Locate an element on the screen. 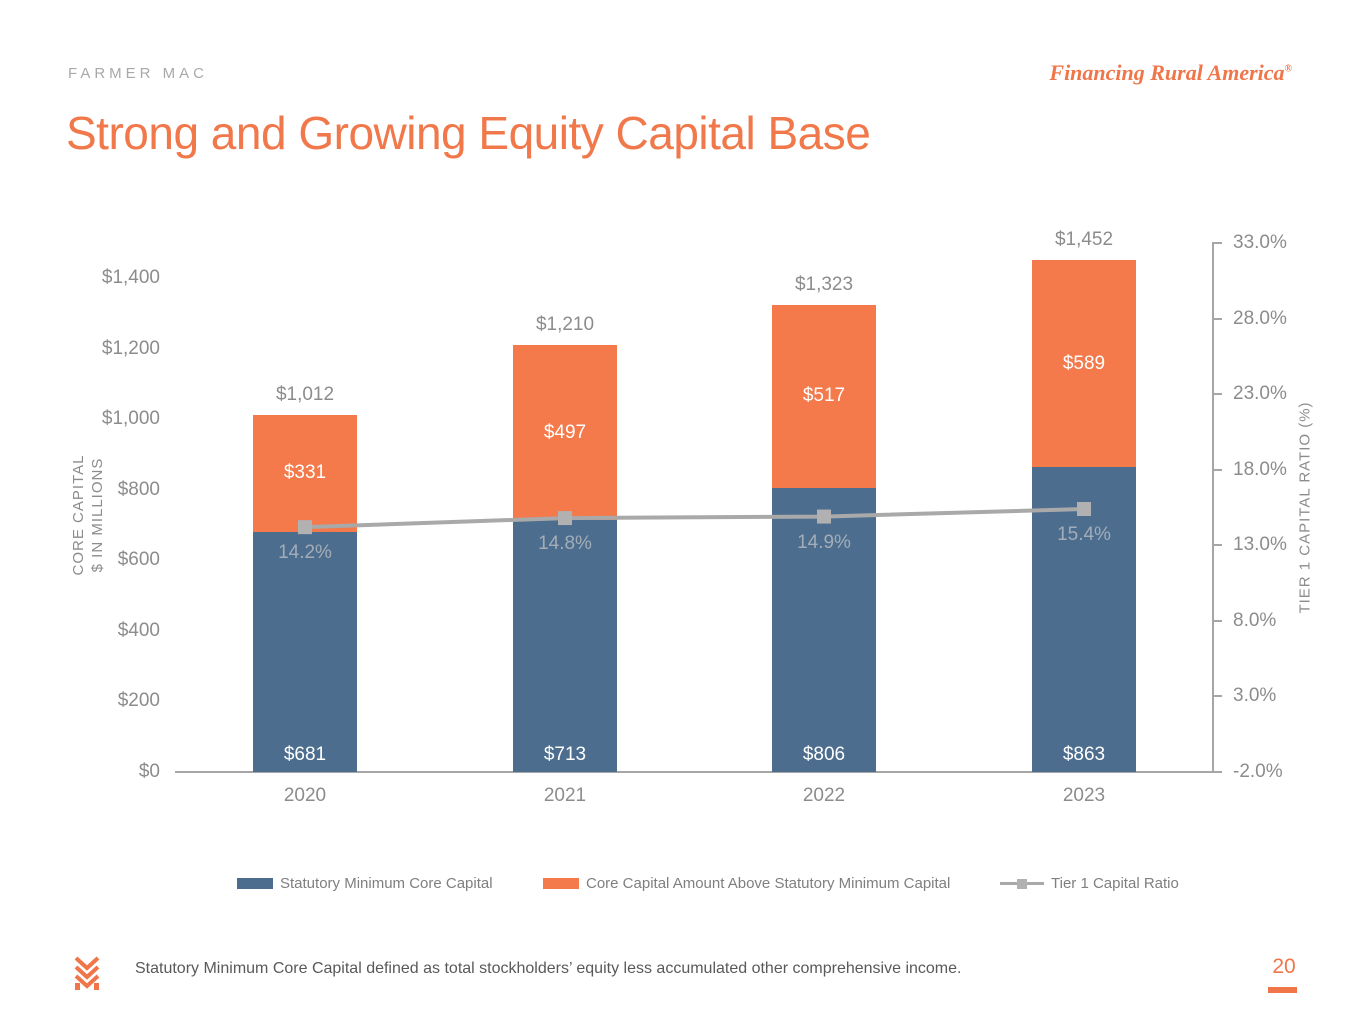 This screenshot has height=1024, width=1365. right-axis-tick-label: 18.0% is located at coordinates (1260, 469).